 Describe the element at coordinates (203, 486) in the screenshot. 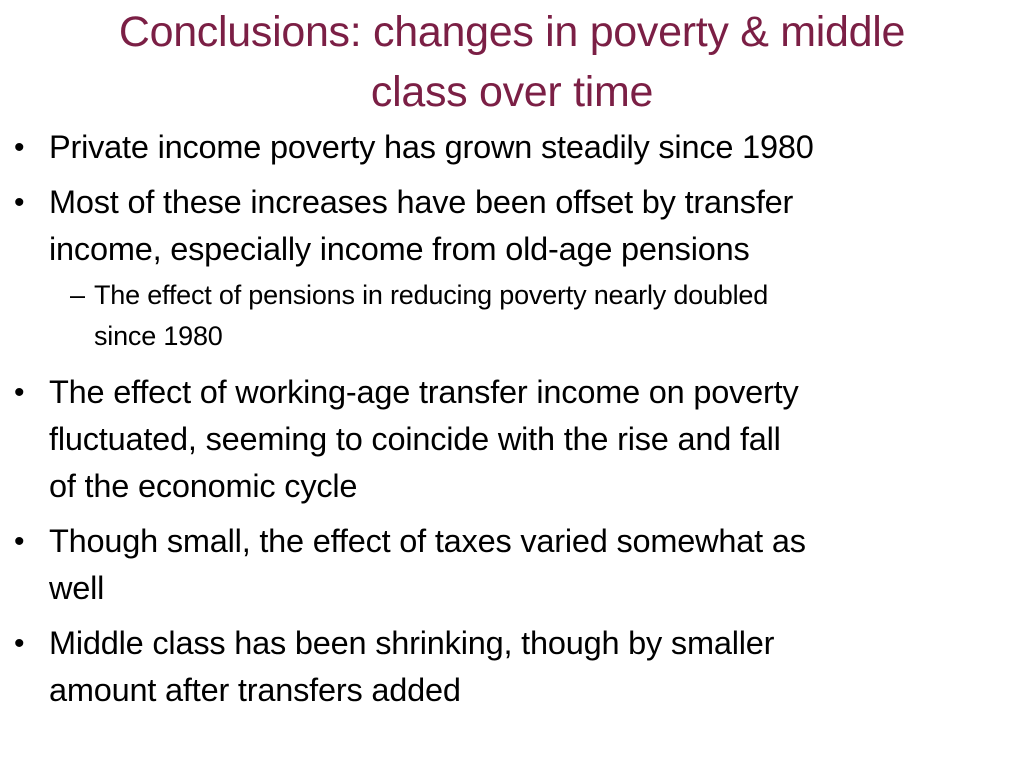

I see `bullet-text: of the economic cycle` at that location.